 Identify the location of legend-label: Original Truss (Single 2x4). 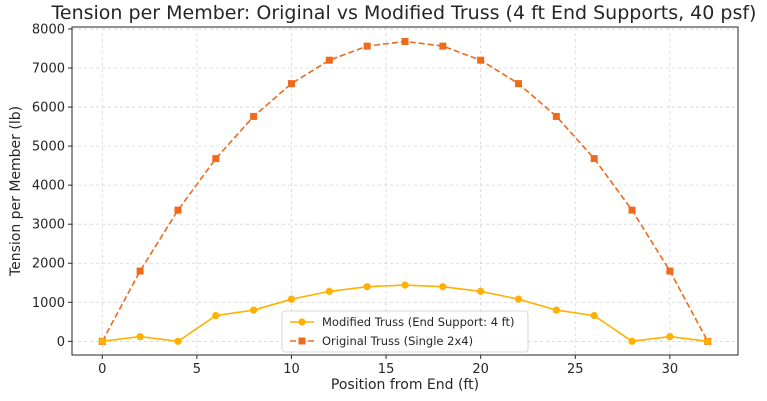
(397, 341).